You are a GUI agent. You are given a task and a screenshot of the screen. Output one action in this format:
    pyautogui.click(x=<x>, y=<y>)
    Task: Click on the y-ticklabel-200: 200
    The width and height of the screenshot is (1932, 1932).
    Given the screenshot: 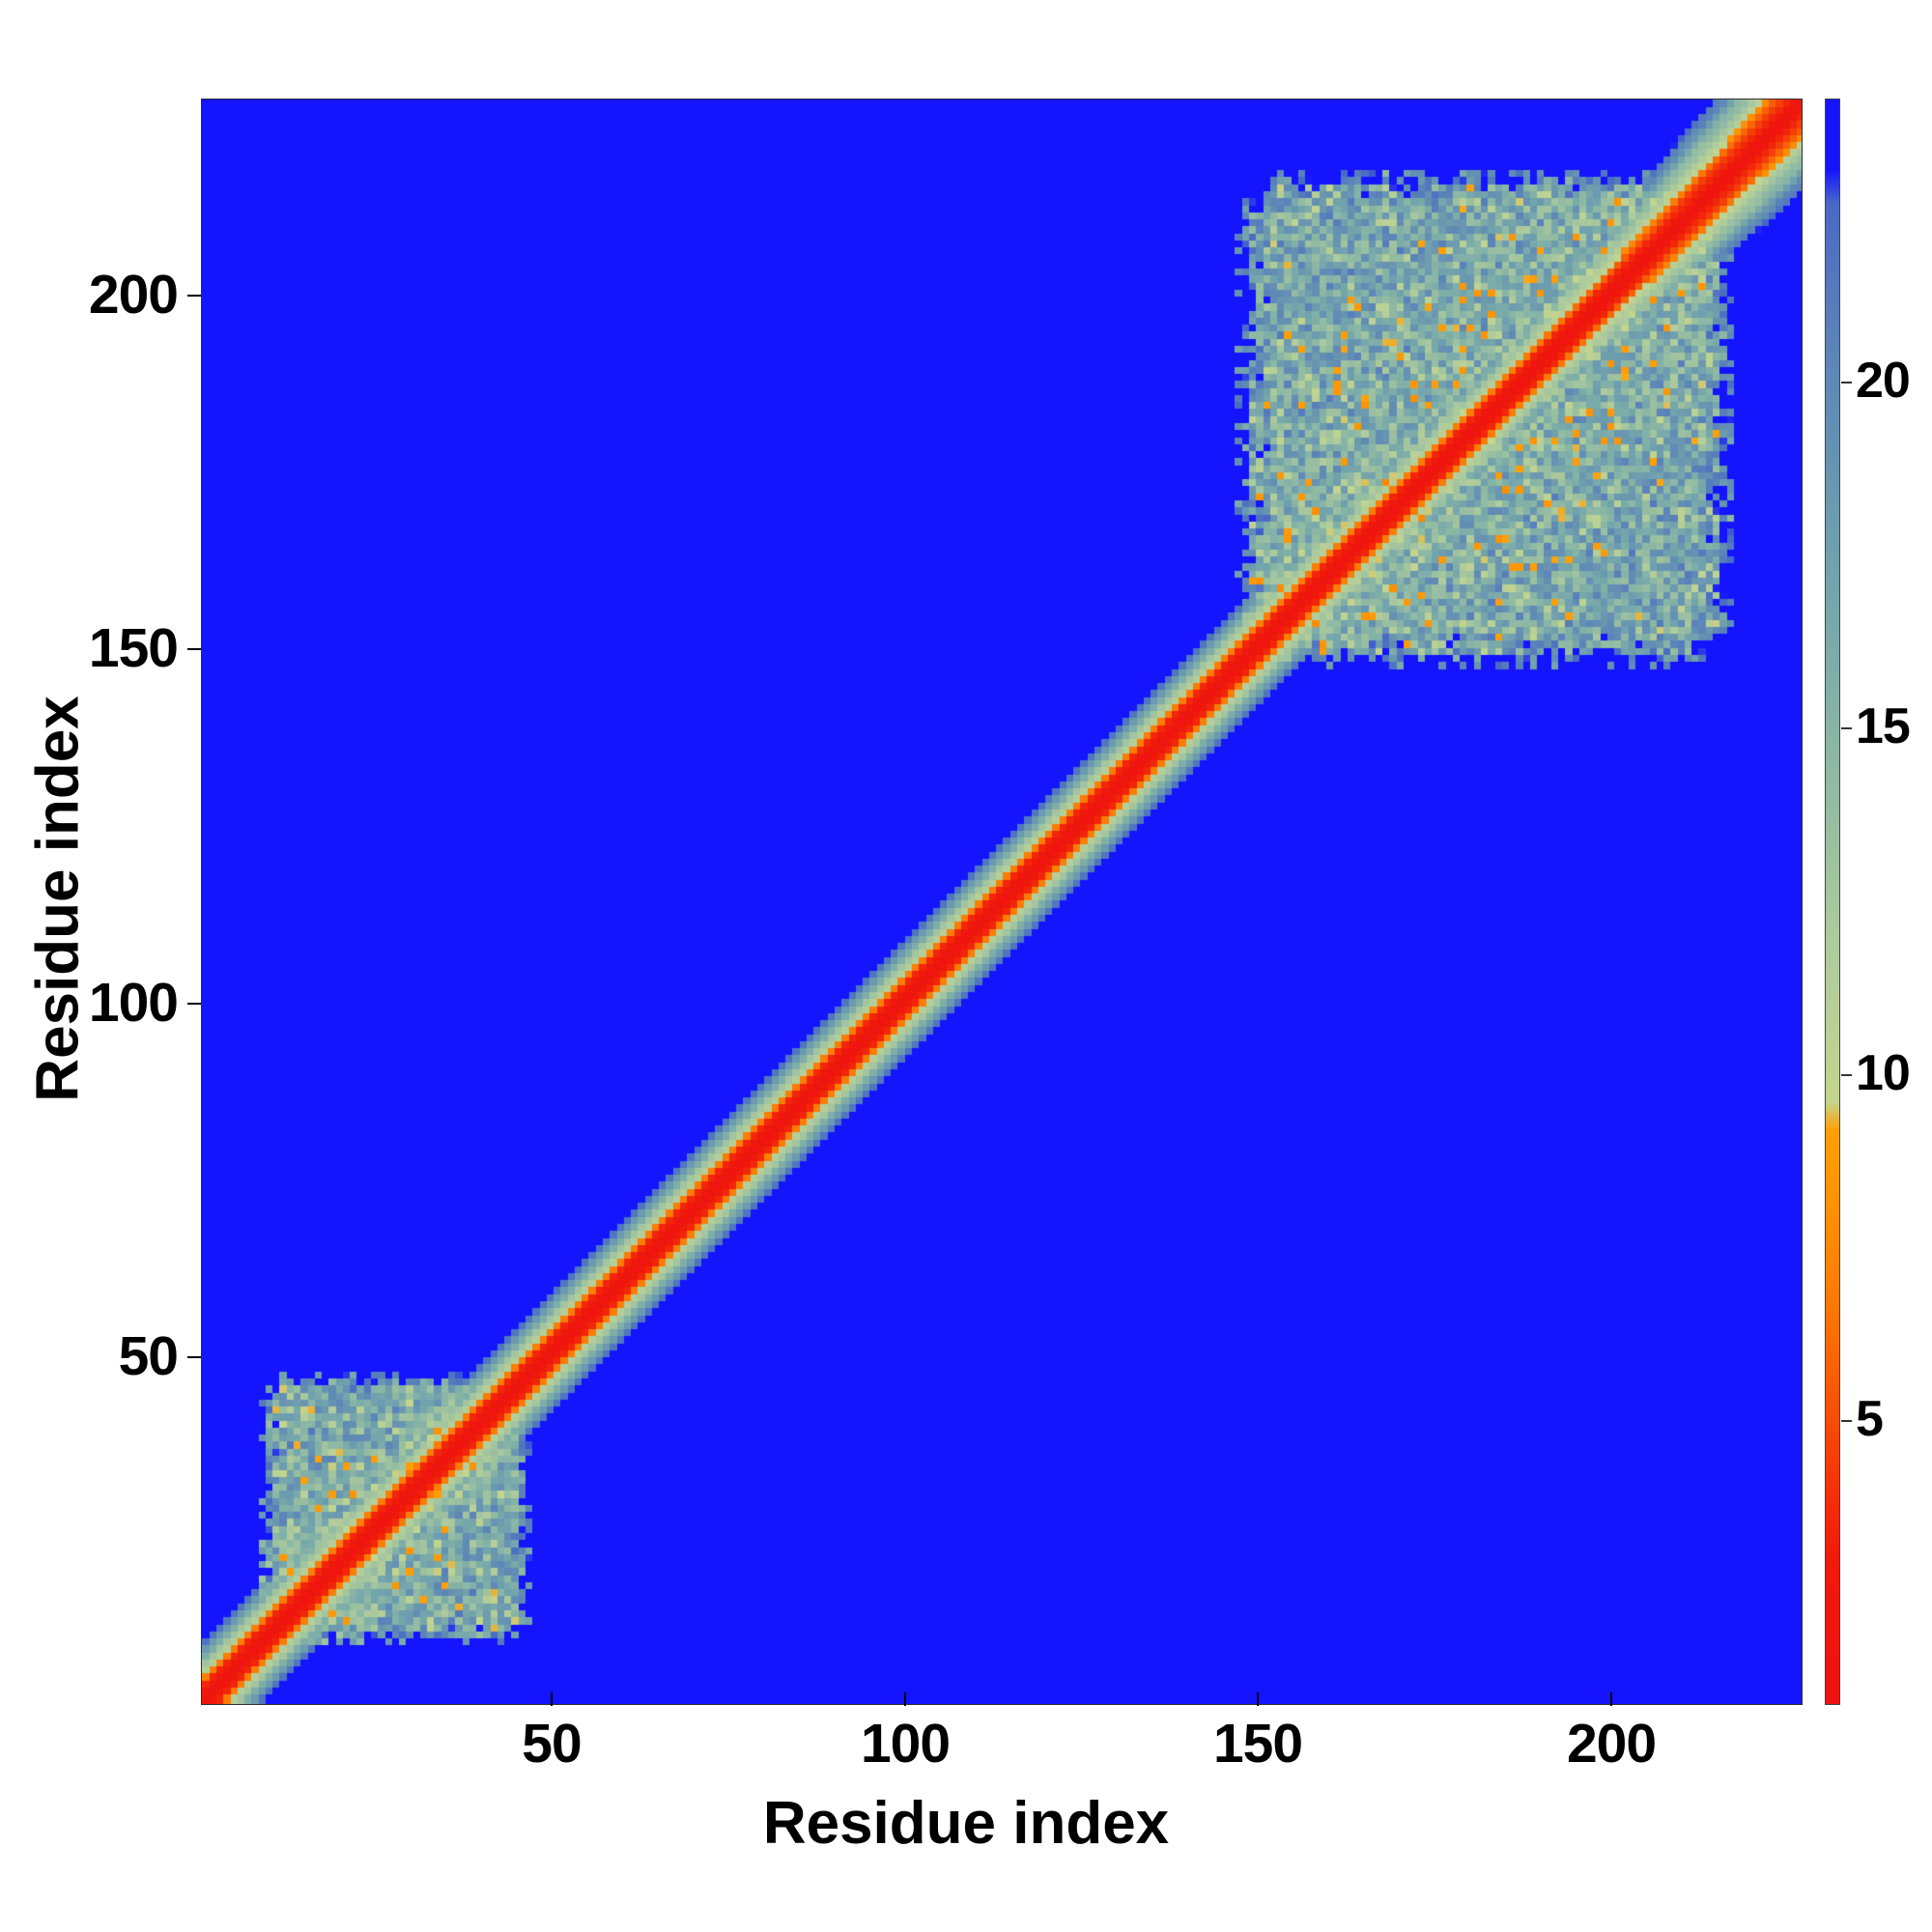 What is the action you would take?
    pyautogui.click(x=133, y=295)
    